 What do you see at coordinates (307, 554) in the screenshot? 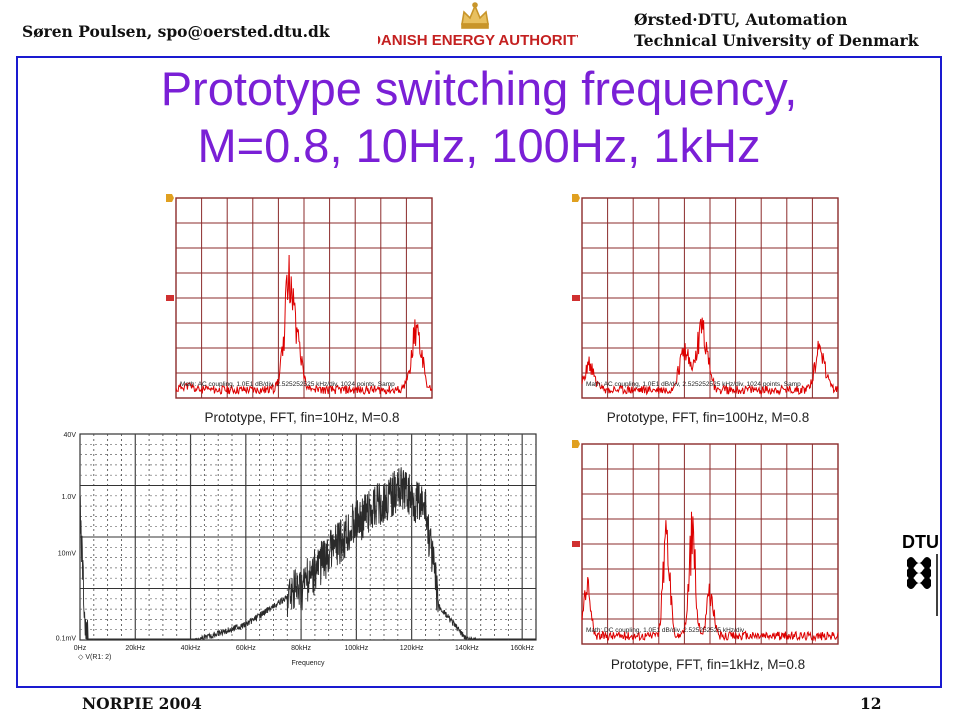
I see `spectrum-trace` at bounding box center [307, 554].